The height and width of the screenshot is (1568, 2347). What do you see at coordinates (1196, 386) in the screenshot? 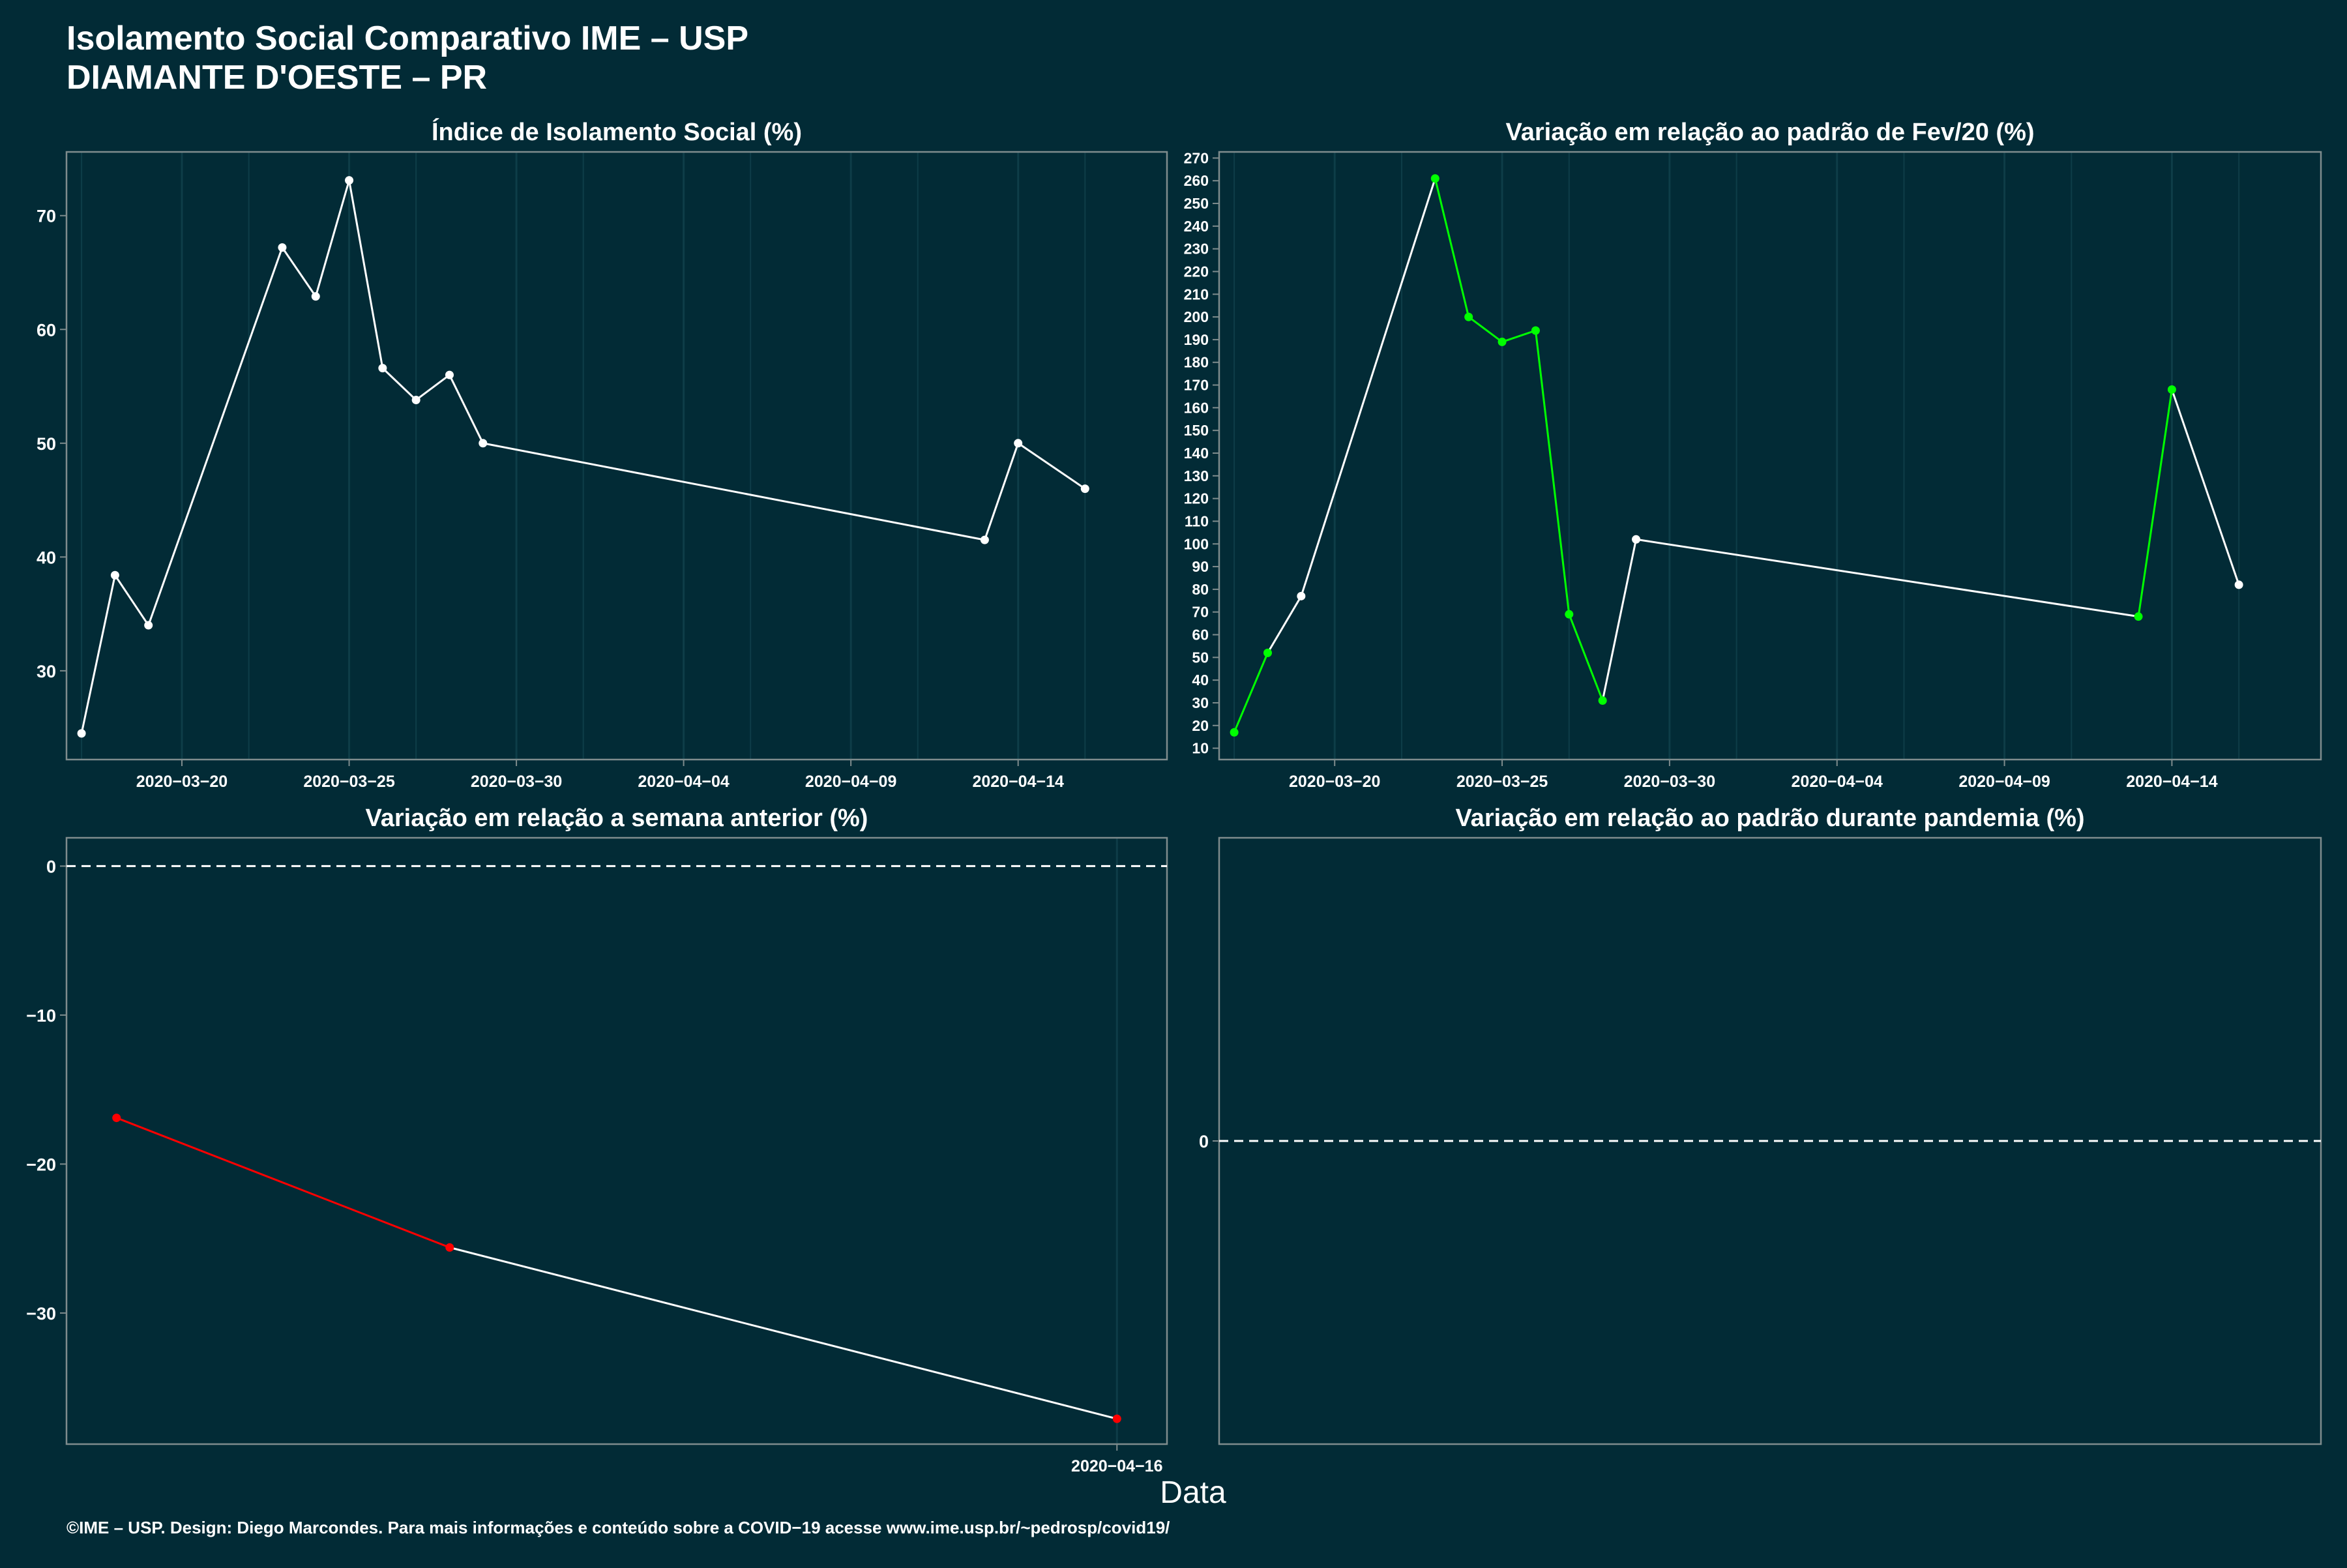
I see `y-tick-label: 170` at bounding box center [1196, 386].